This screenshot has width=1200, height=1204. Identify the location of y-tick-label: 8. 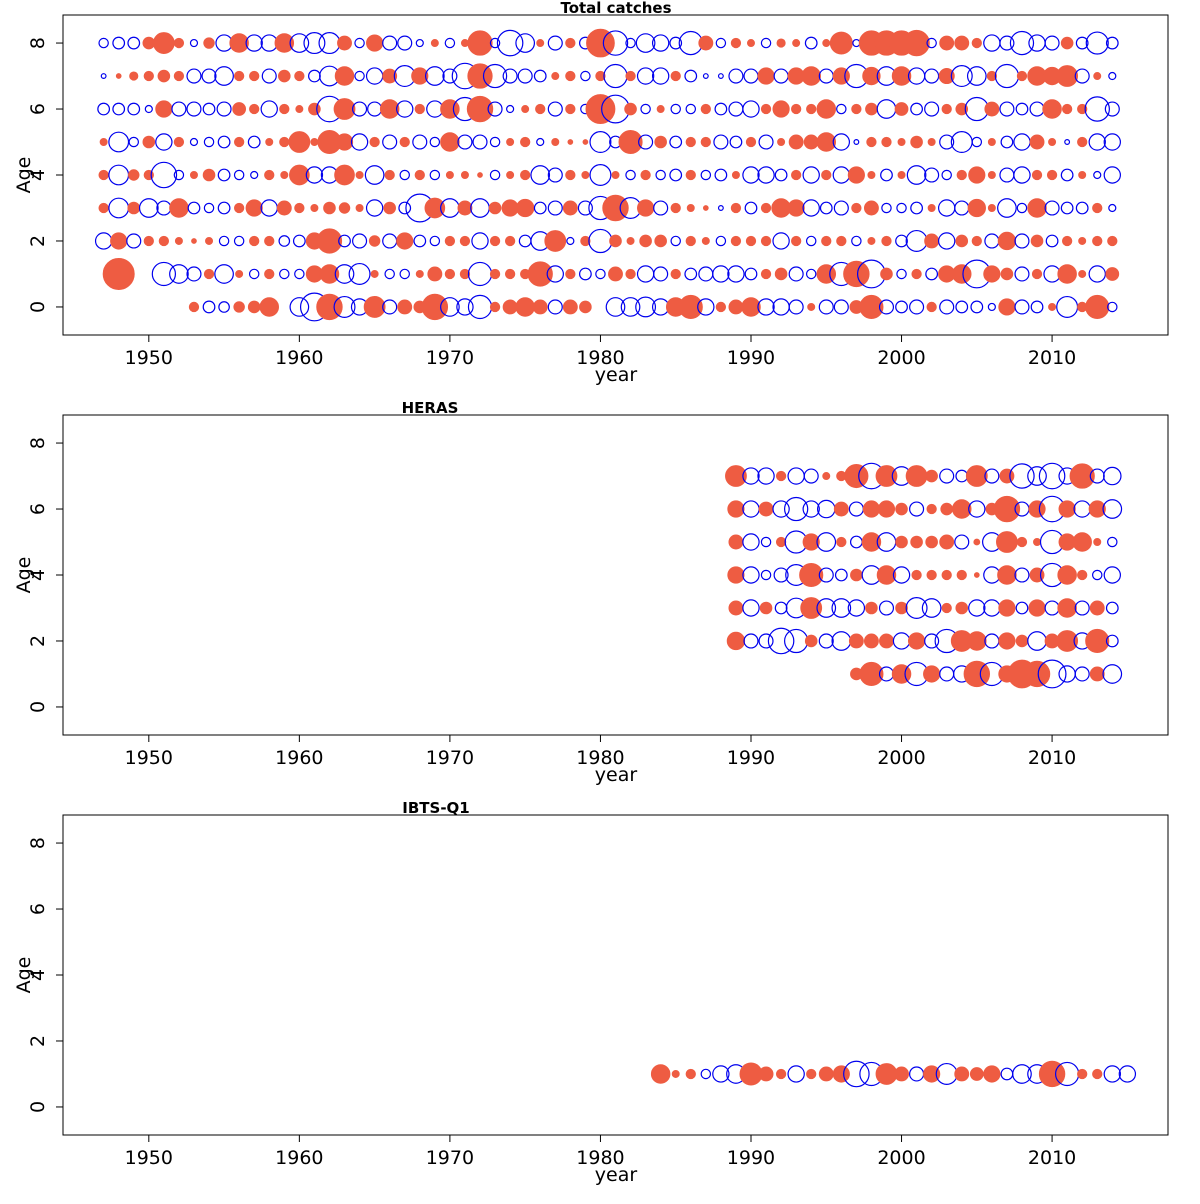
(38, 43).